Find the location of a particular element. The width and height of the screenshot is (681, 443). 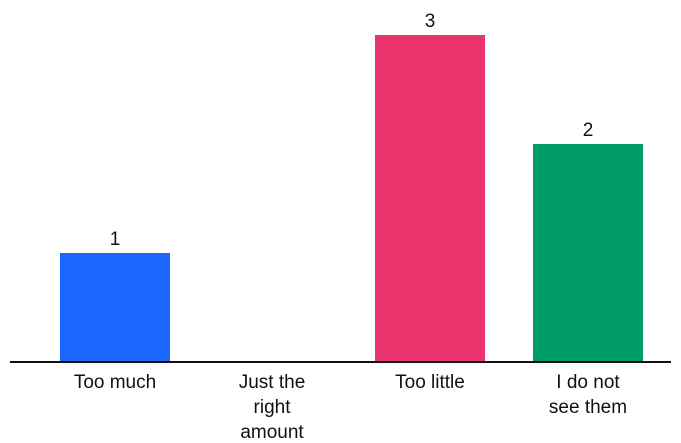

category-label-line: Too much is located at coordinates (115, 382).